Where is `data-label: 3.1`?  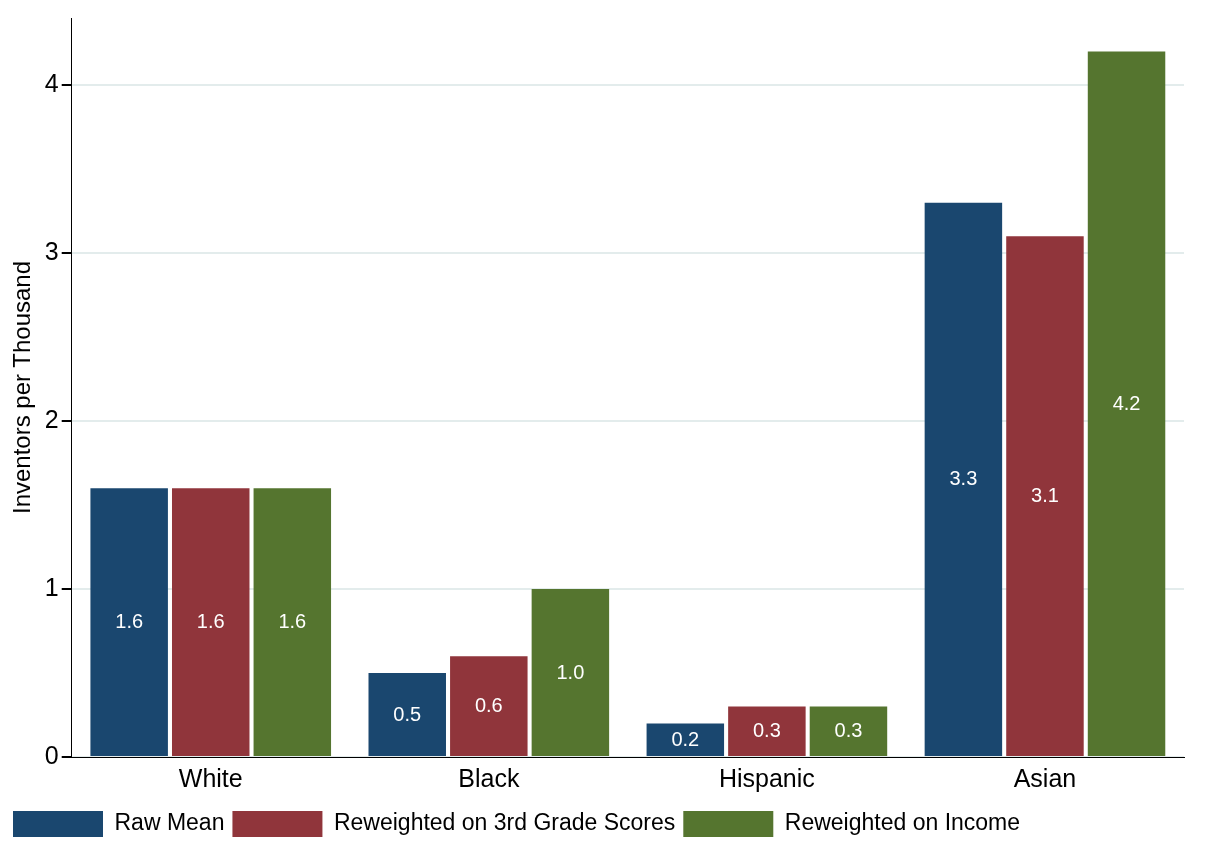 data-label: 3.1 is located at coordinates (1045, 495).